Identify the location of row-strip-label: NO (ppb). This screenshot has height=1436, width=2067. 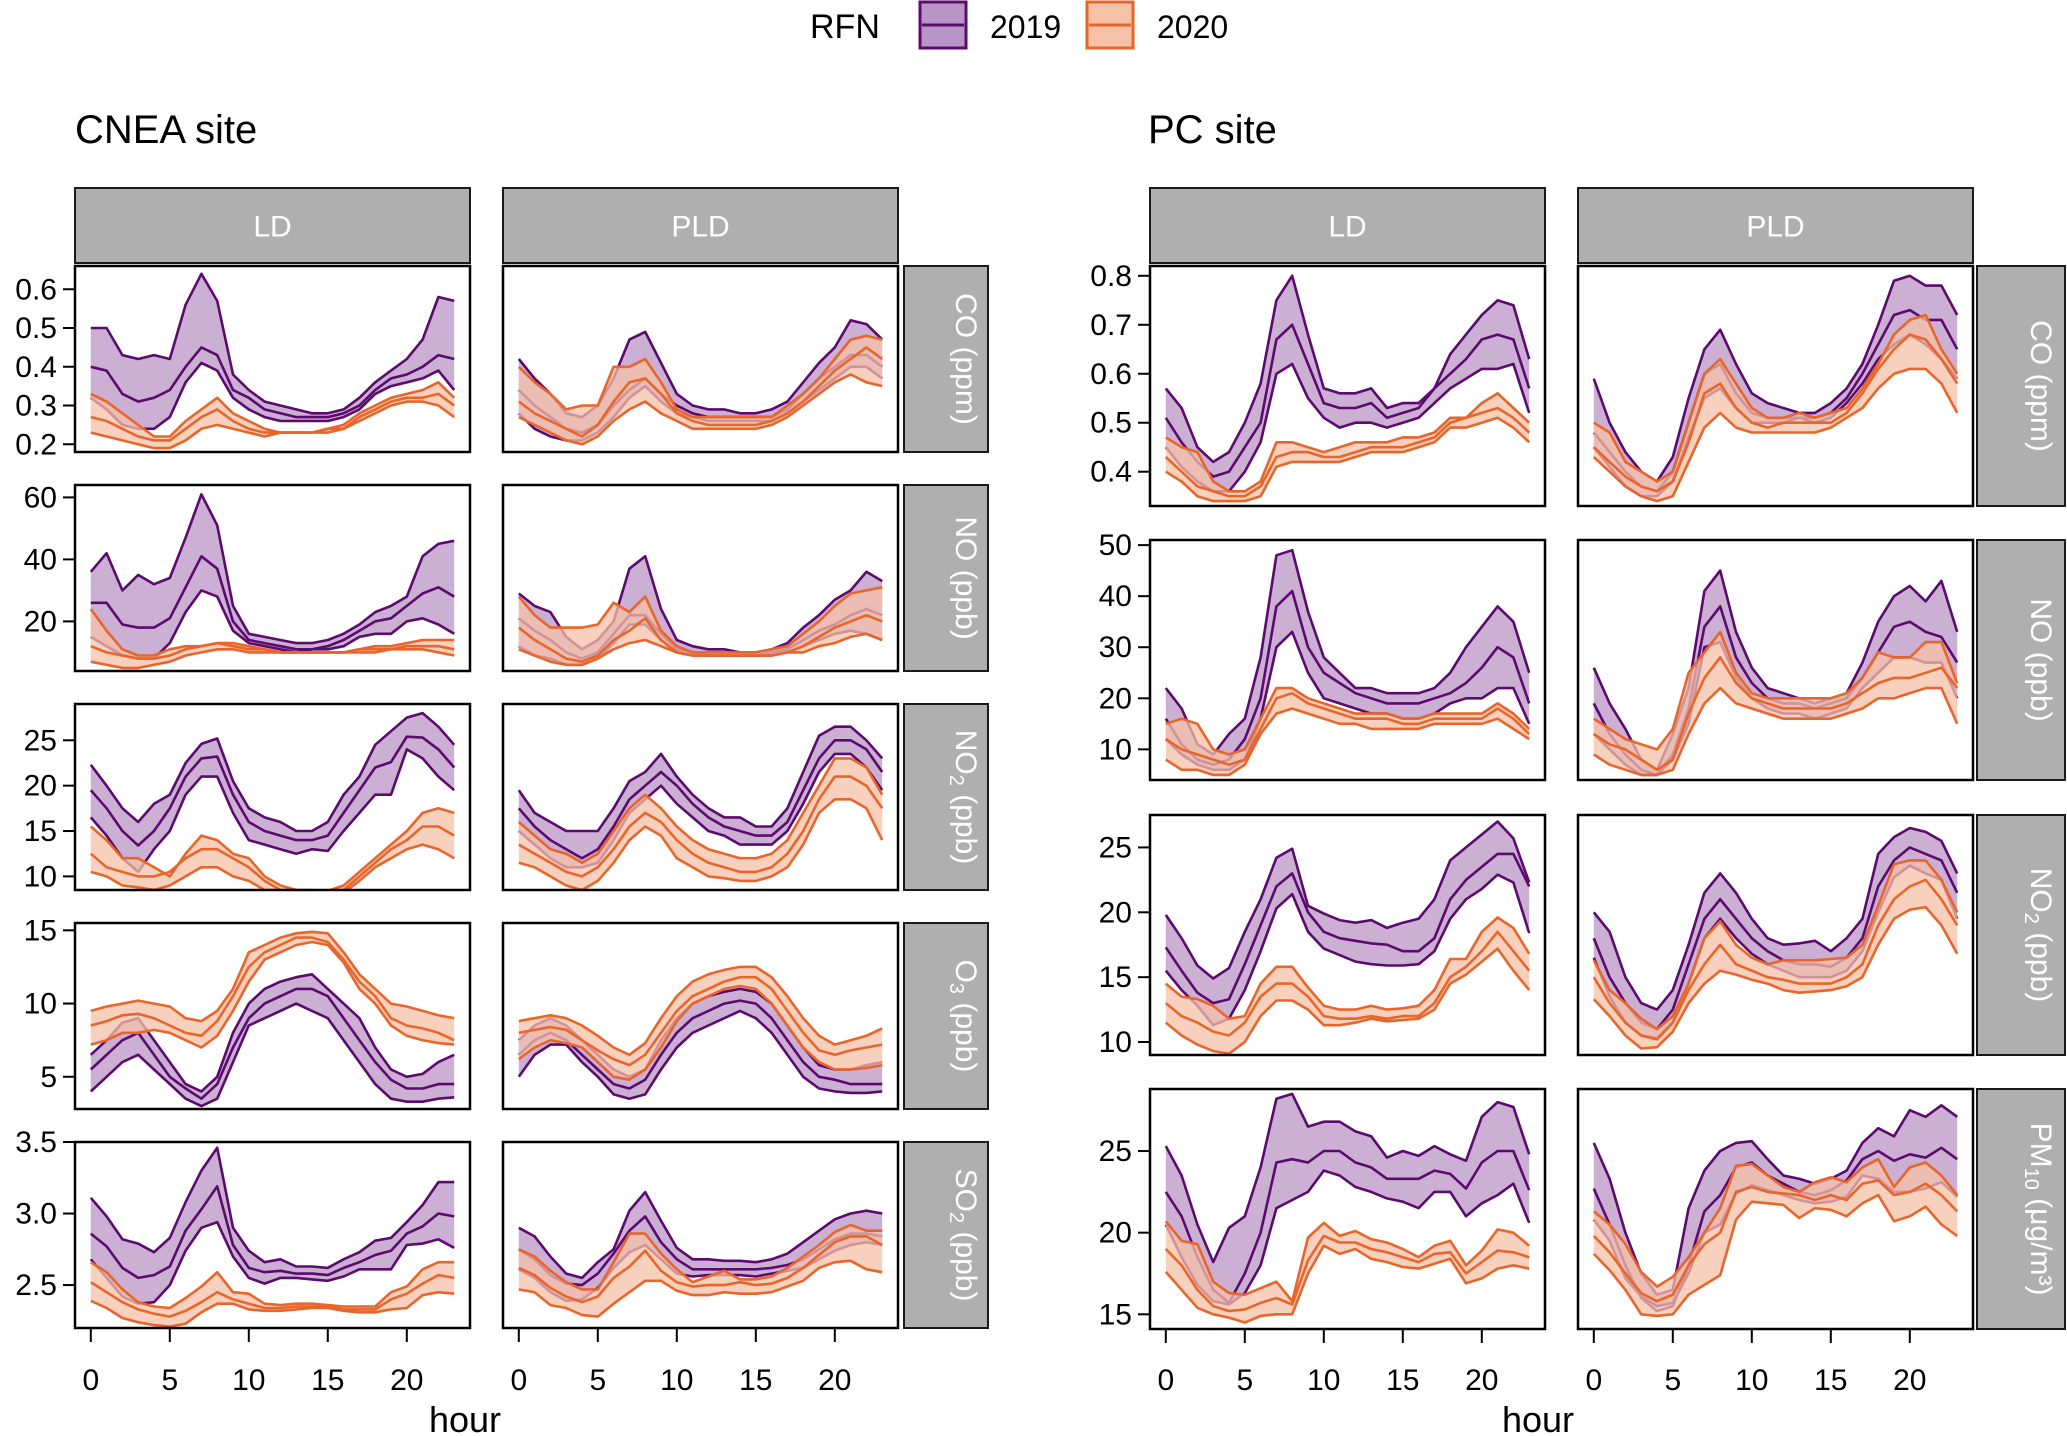
(2040, 659).